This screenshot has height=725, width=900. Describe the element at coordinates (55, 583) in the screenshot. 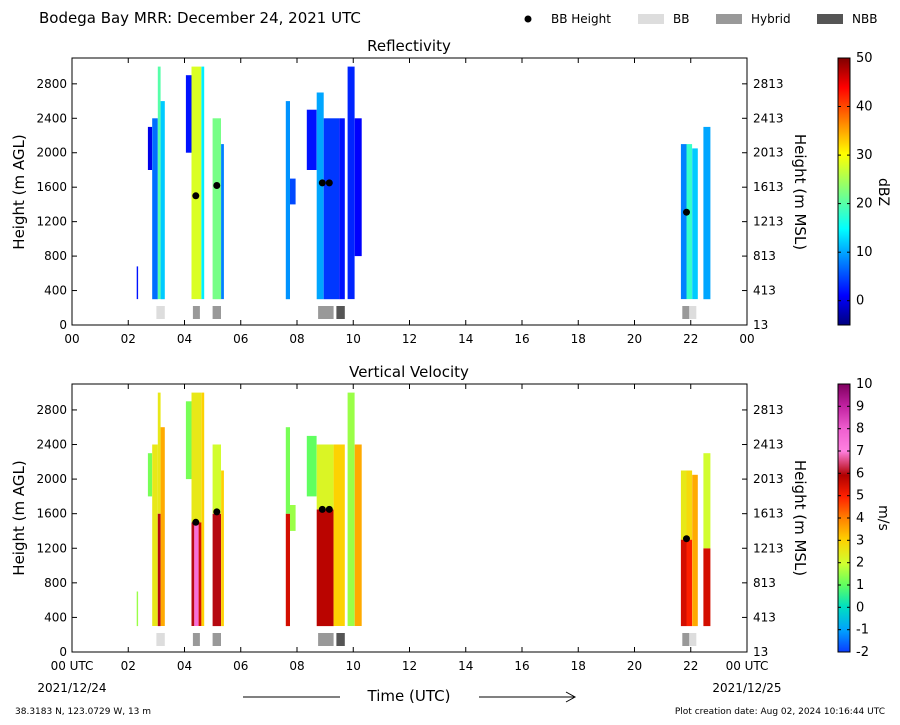

I see `y-tick-label: 800` at that location.